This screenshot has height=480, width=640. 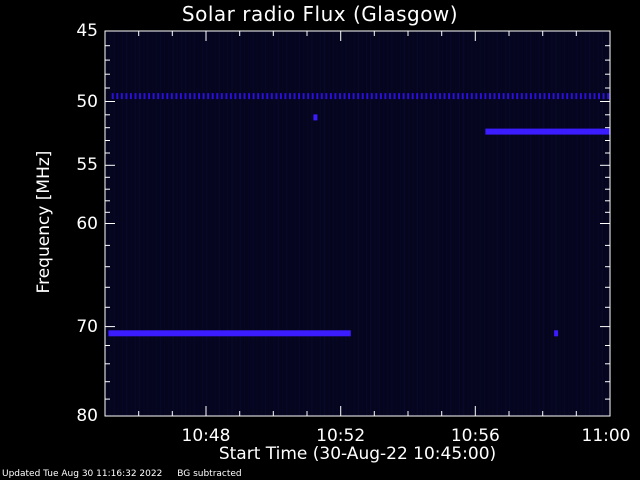 I want to click on y-axis-label: Frequency [MHz], so click(x=44, y=222).